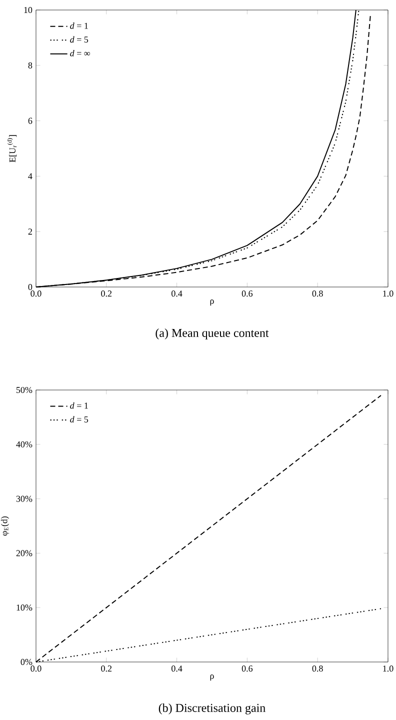 This screenshot has height=720, width=396. Describe the element at coordinates (212, 334) in the screenshot. I see `text: (a) Mean queue content` at that location.